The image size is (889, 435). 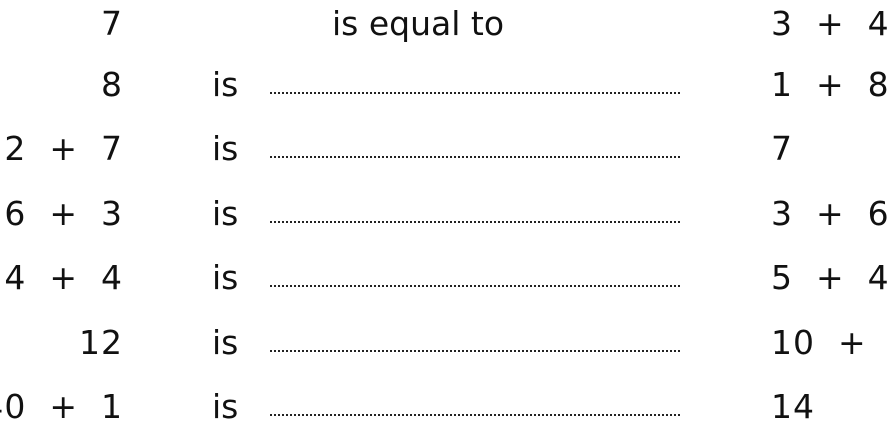 I want to click on right-expression: 7, so click(x=782, y=148).